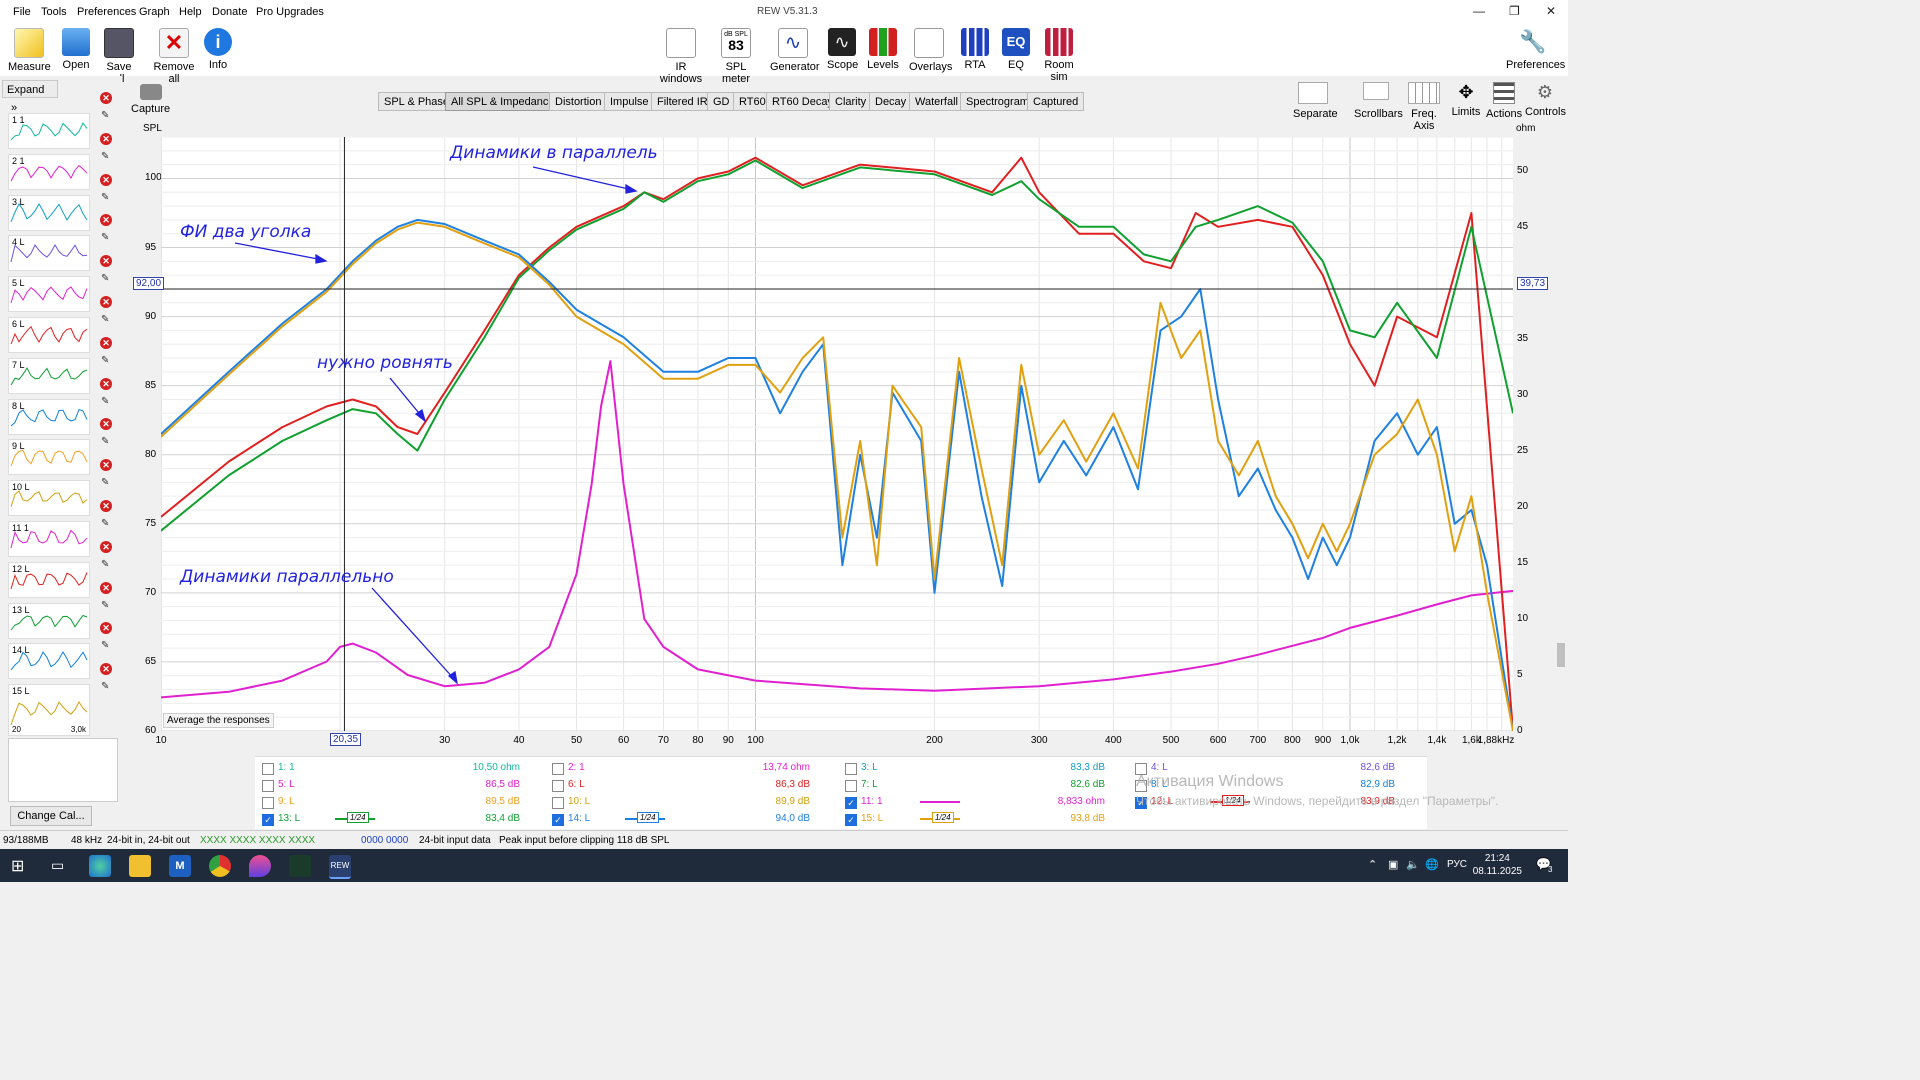 The image size is (1920, 1080). What do you see at coordinates (1561, 655) in the screenshot?
I see `scrollbar-thumb` at bounding box center [1561, 655].